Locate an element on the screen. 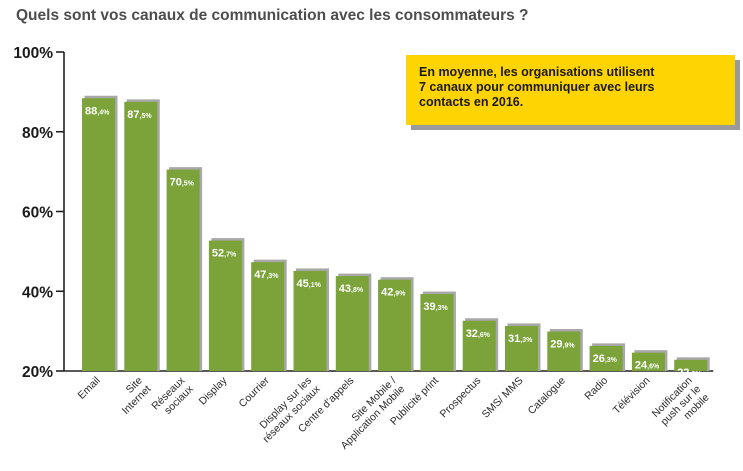 The width and height of the screenshot is (743, 471). bar-value-label: 26,3% is located at coordinates (605, 359).